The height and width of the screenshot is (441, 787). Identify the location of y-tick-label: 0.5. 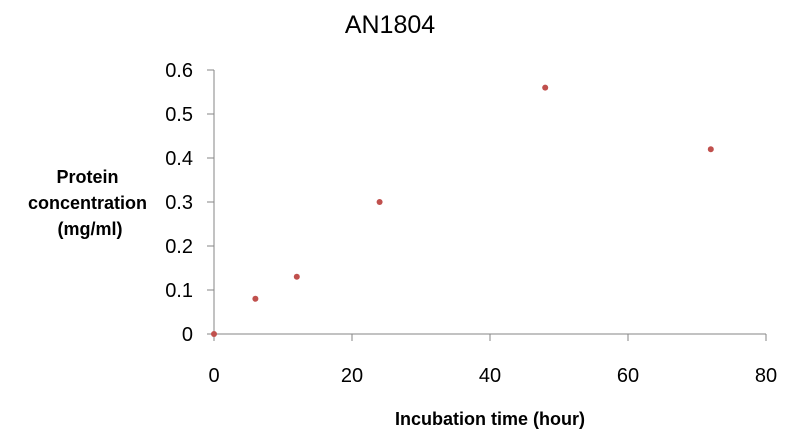
(179, 115).